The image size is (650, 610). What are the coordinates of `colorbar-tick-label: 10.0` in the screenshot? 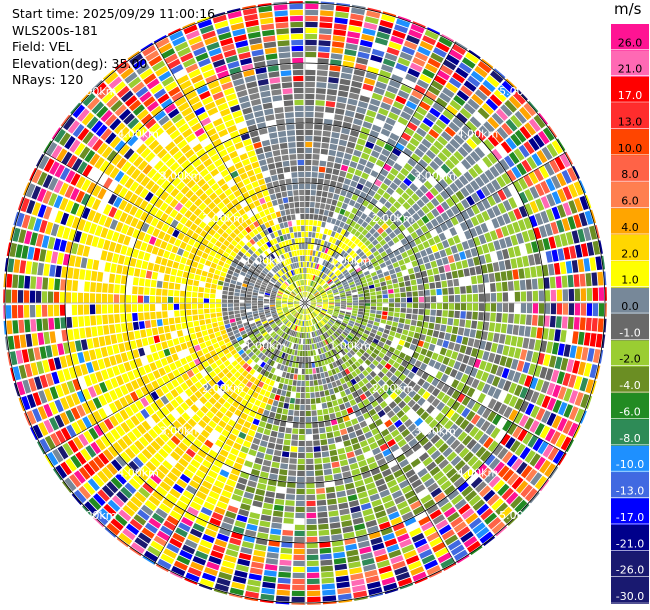 It's located at (630, 148).